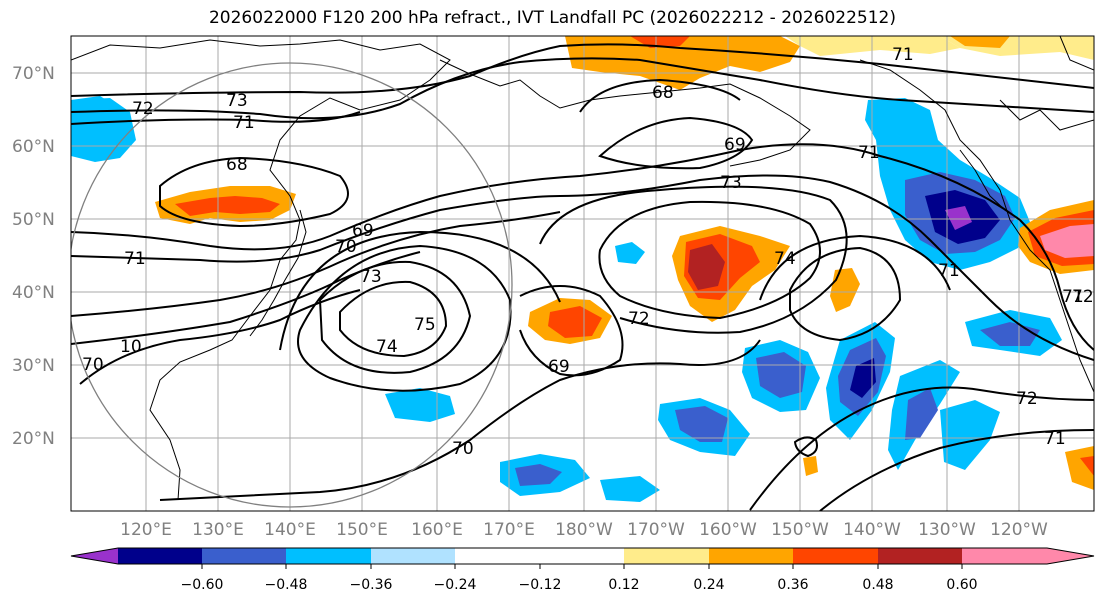  What do you see at coordinates (33, 220) in the screenshot?
I see `lat-label: 50°N` at bounding box center [33, 220].